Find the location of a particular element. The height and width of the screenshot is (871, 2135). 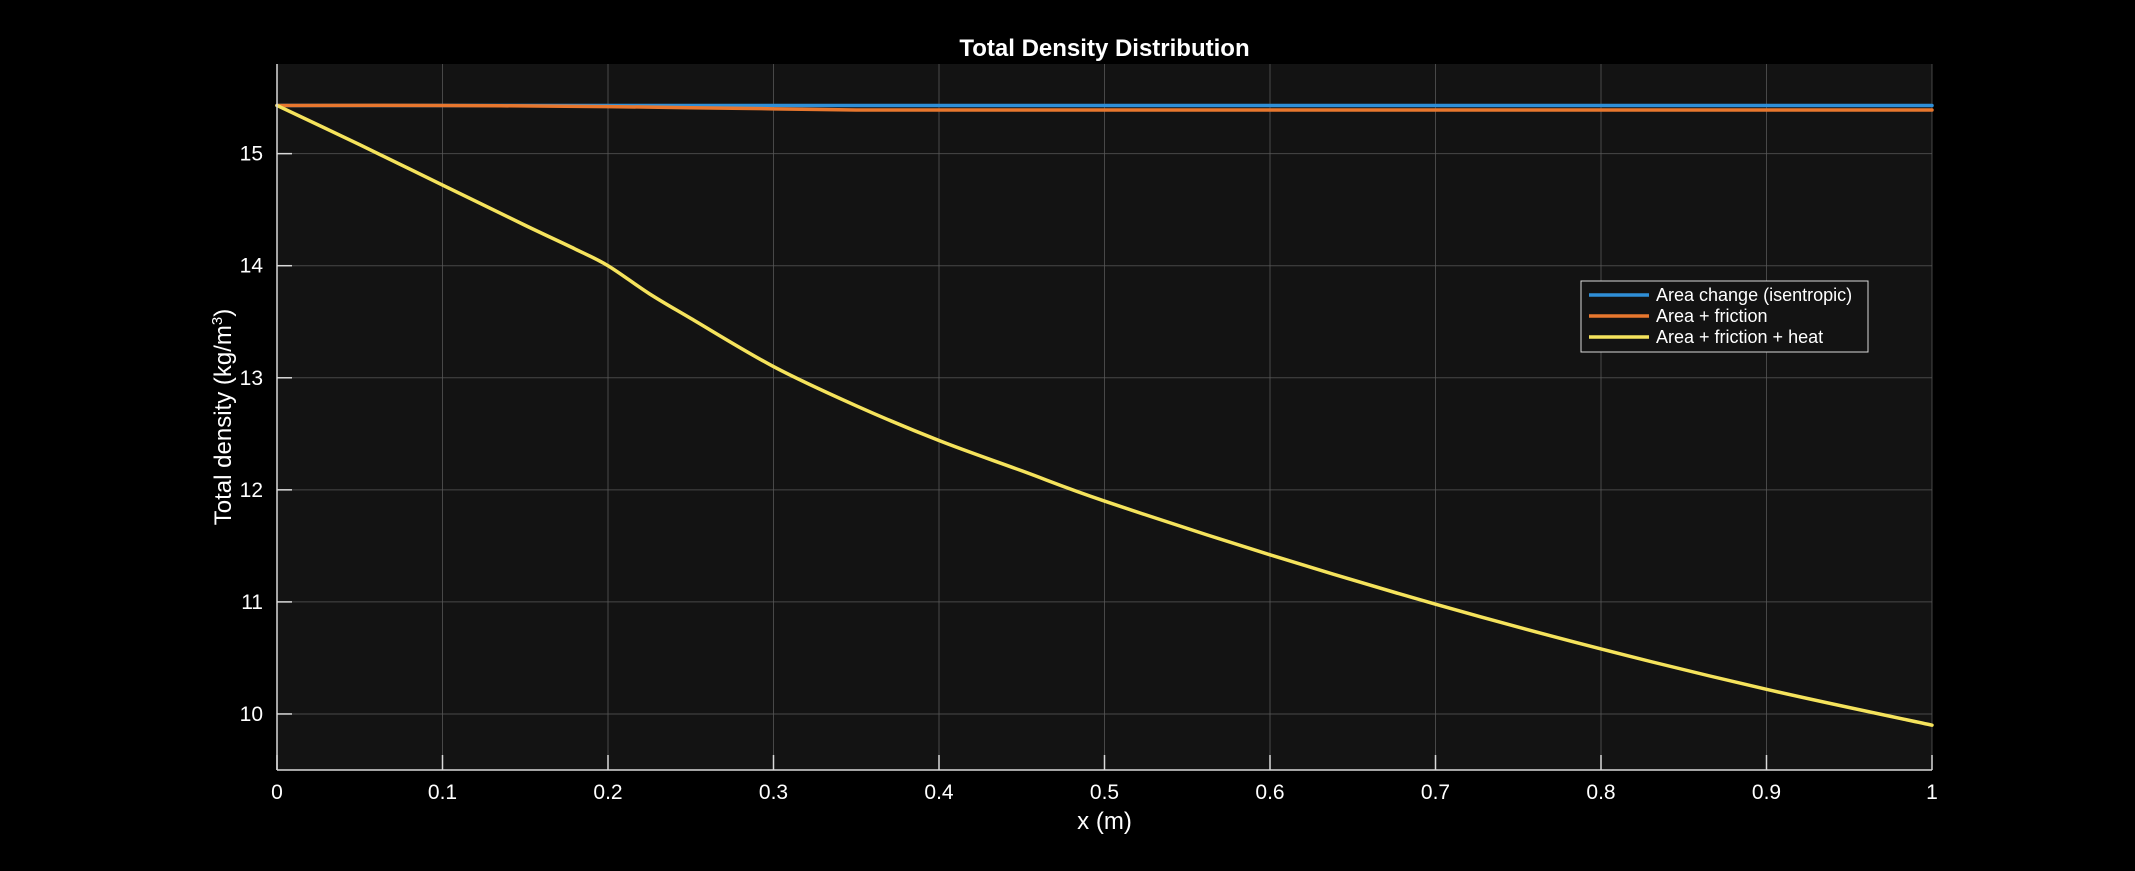

x-tick-label: 0.5 is located at coordinates (1104, 792).